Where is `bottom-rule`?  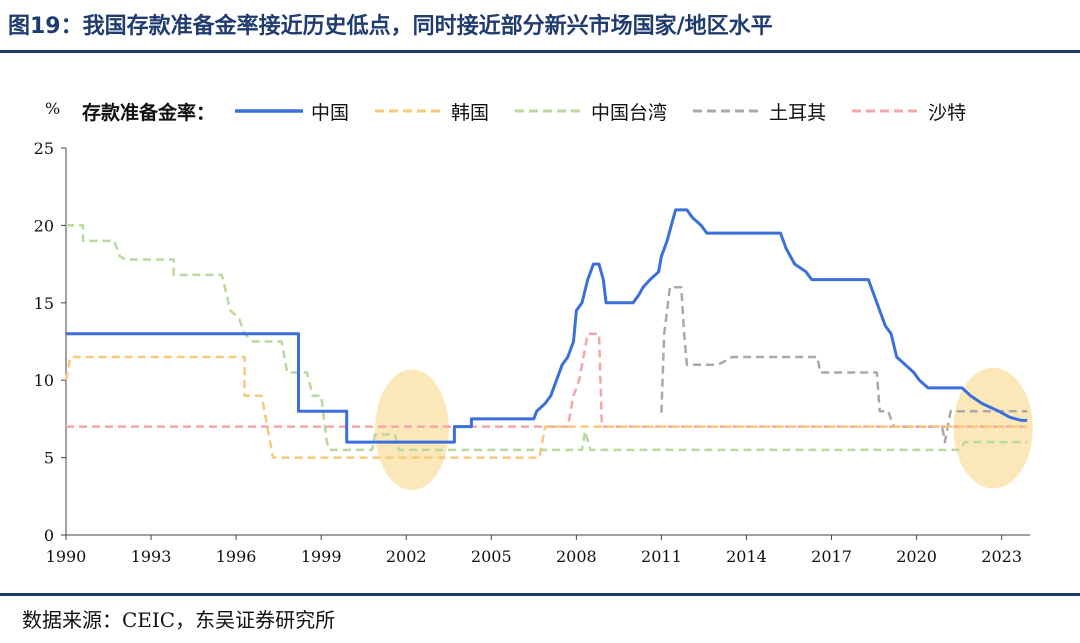
bottom-rule is located at coordinates (540, 594).